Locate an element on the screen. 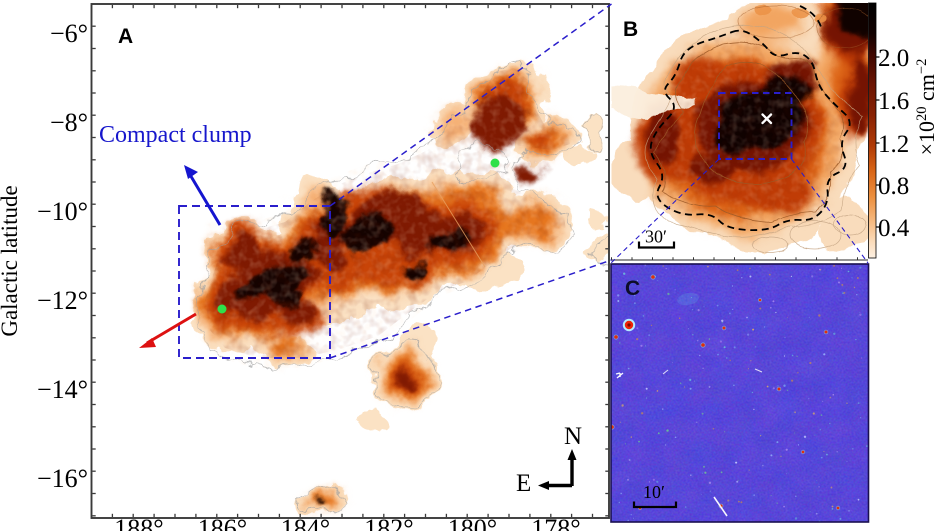 The height and width of the screenshot is (531, 943). svg-text: A is located at coordinates (125, 36).